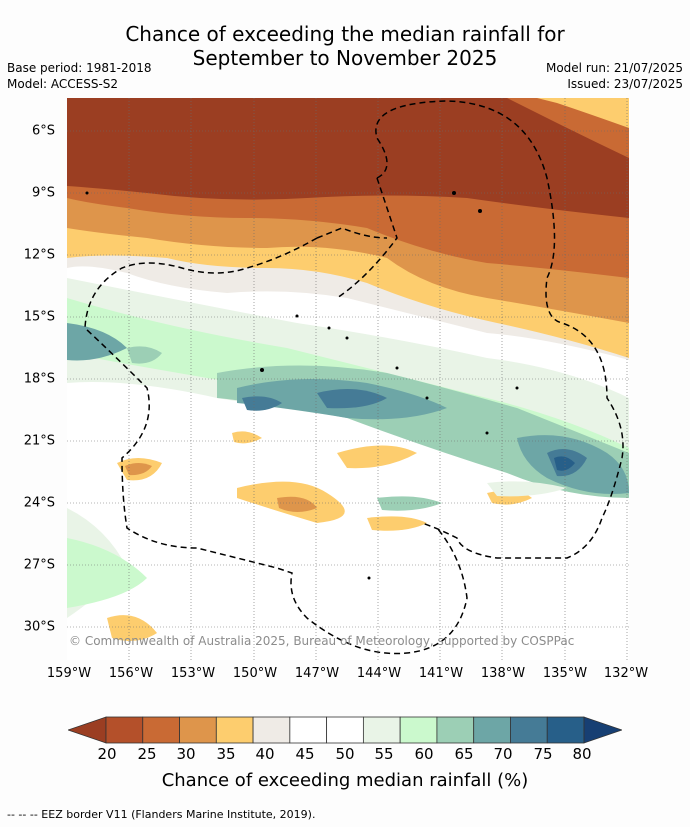 This screenshot has height=827, width=690. I want to click on lat-label: 18°S, so click(39, 379).